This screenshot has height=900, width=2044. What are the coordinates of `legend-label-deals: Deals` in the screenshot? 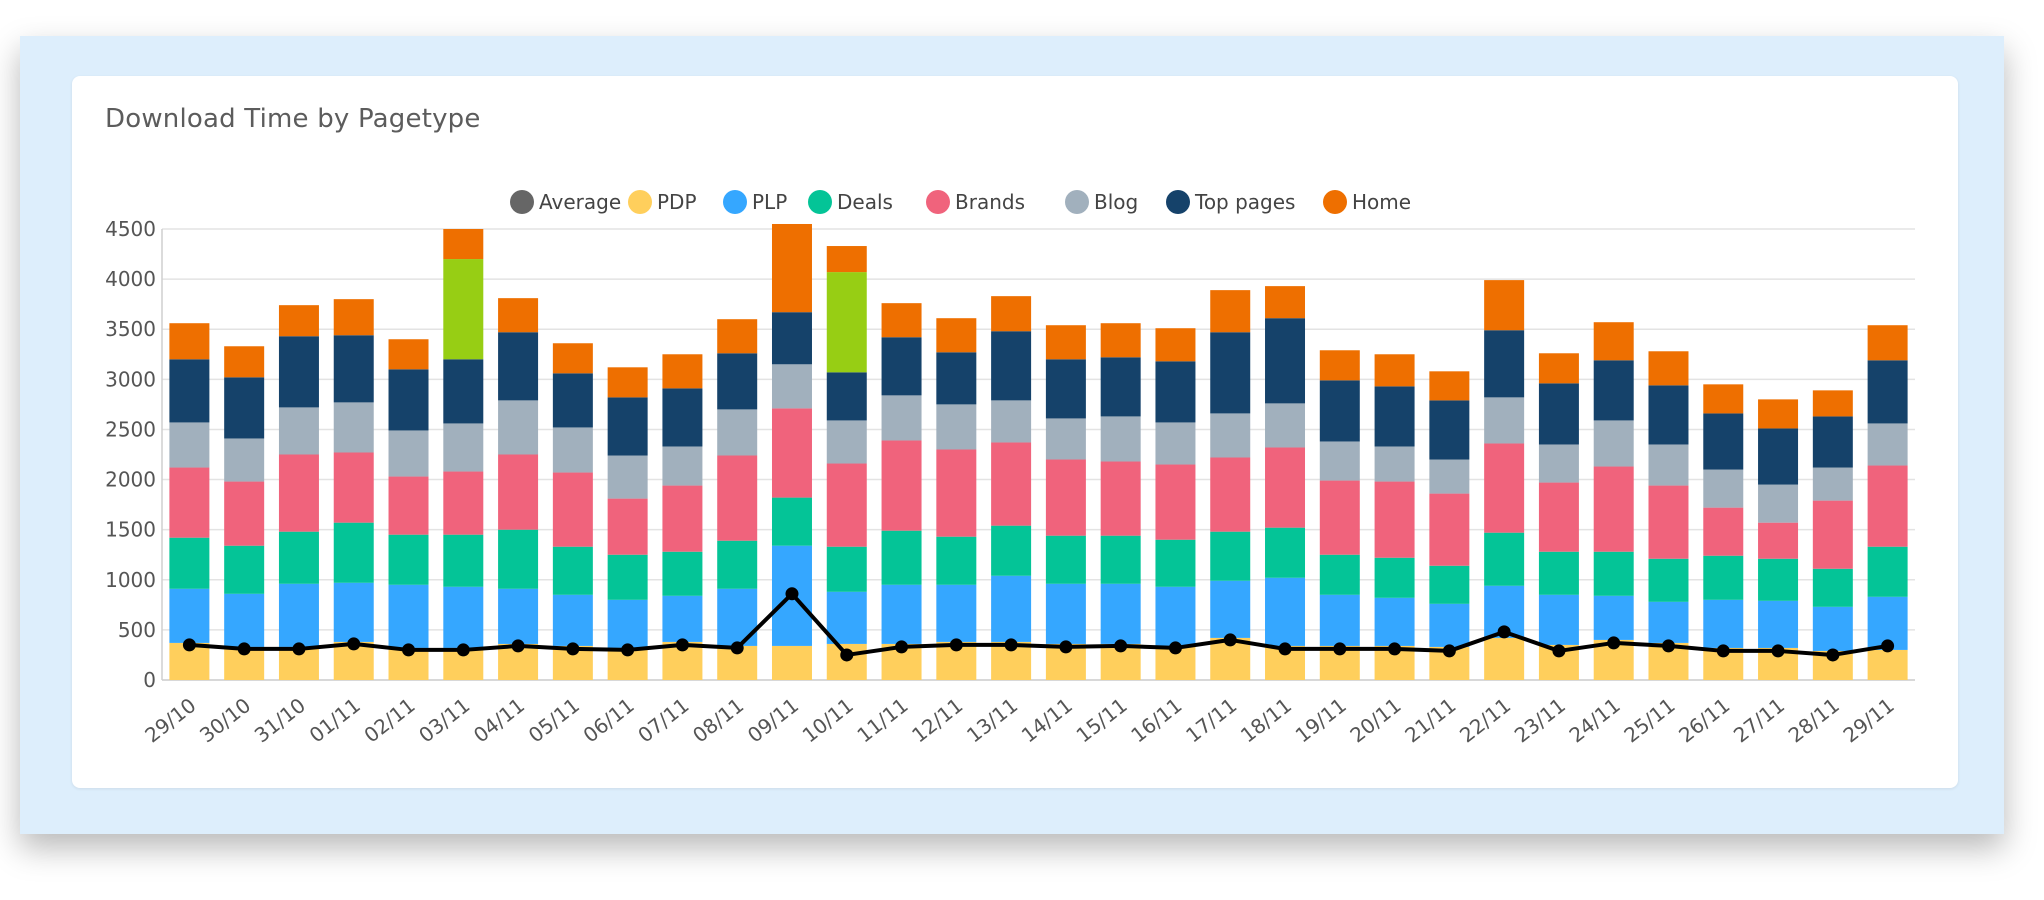 It's located at (865, 202).